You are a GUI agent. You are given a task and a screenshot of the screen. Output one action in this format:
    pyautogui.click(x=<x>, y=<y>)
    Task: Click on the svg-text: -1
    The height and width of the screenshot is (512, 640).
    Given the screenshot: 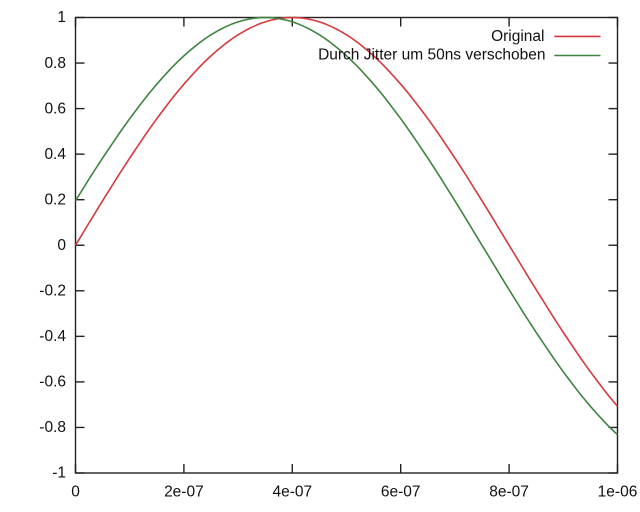 What is the action you would take?
    pyautogui.click(x=59, y=473)
    